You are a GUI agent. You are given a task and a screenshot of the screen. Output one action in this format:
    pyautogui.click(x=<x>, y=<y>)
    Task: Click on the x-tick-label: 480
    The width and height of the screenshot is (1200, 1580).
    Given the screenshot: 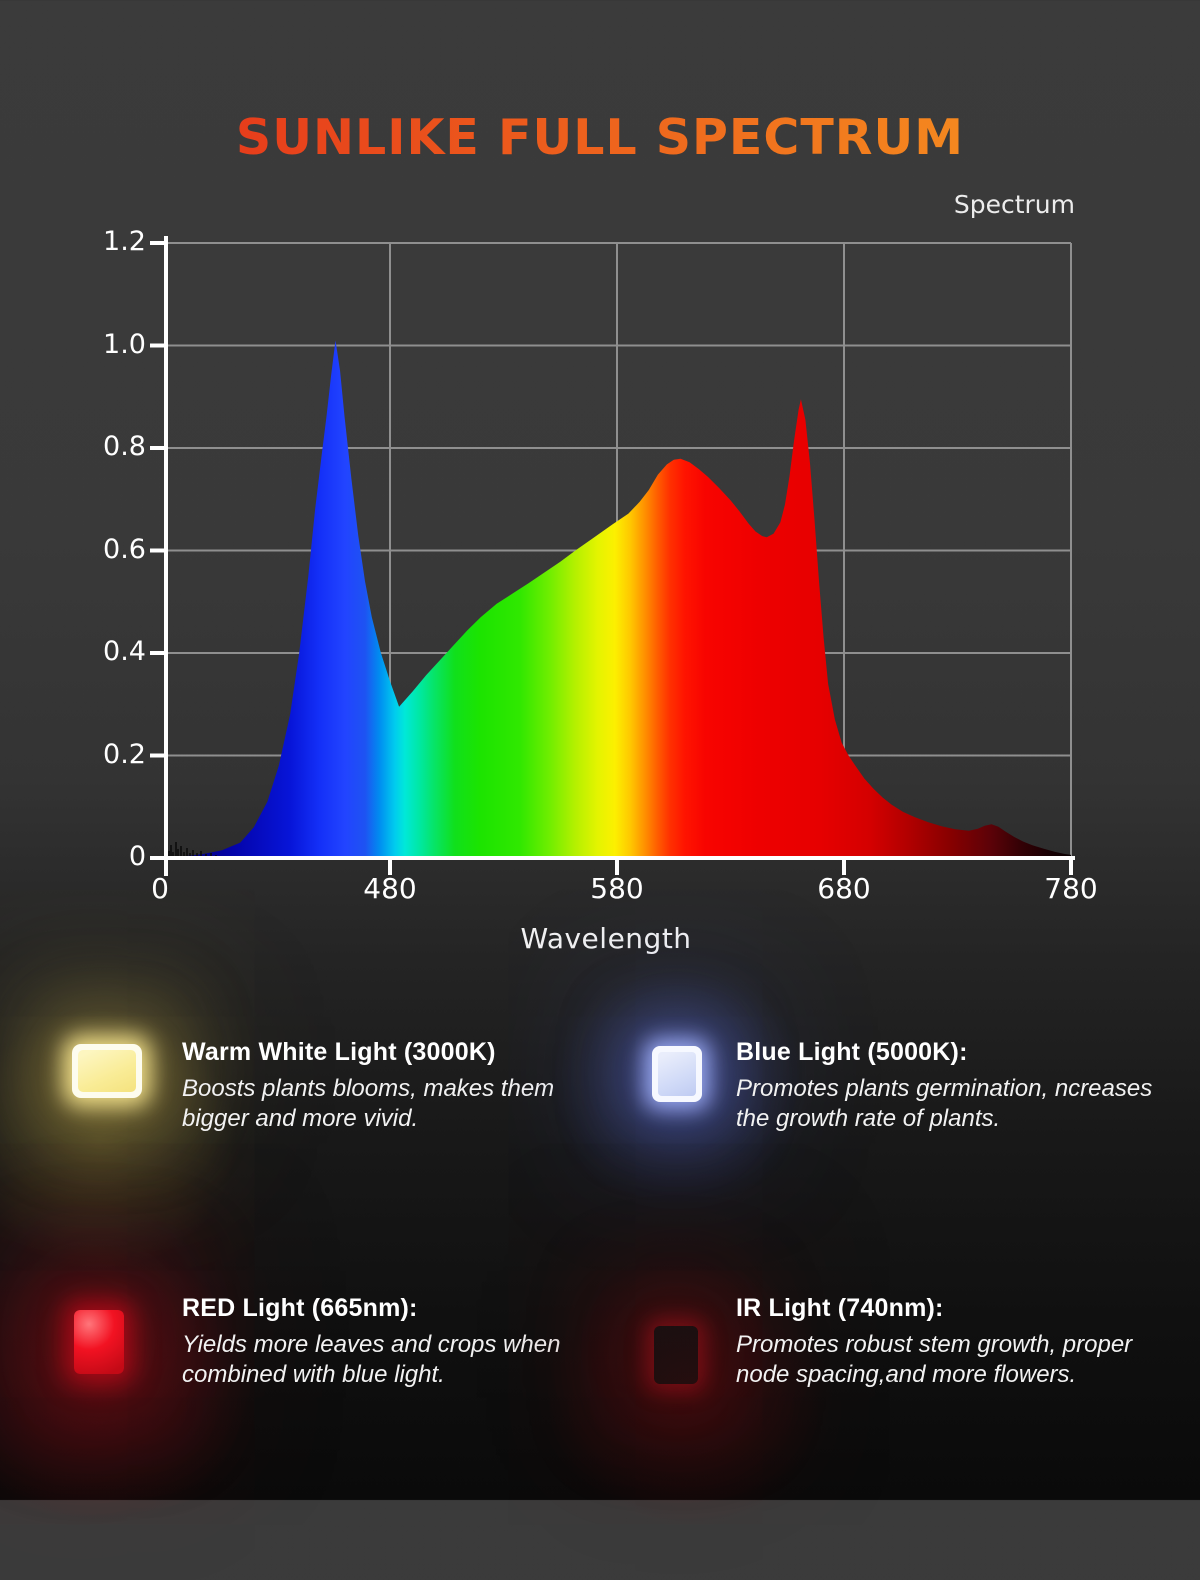 What is the action you would take?
    pyautogui.click(x=390, y=888)
    